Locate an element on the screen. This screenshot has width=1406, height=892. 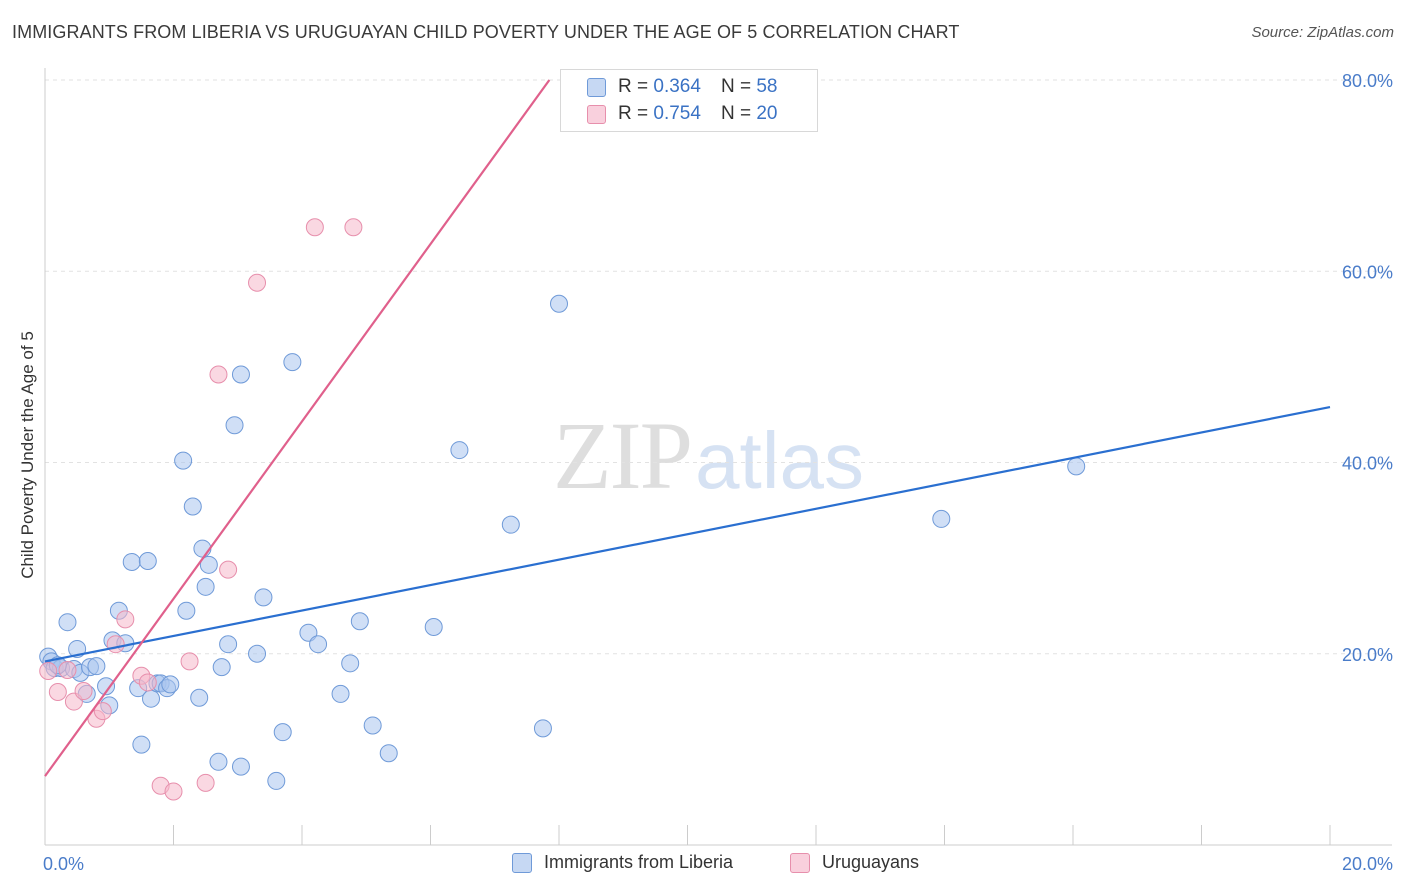
legend-r-value-liberia: 0.364 is located at coordinates (677, 86).